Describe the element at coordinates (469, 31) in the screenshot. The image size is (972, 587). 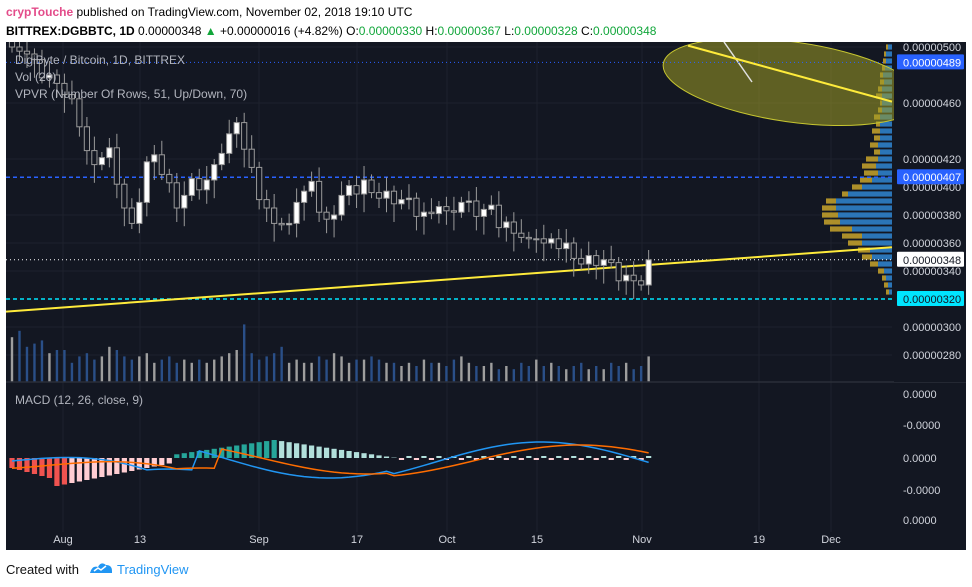
I see `high-value: 0.00000367` at that location.